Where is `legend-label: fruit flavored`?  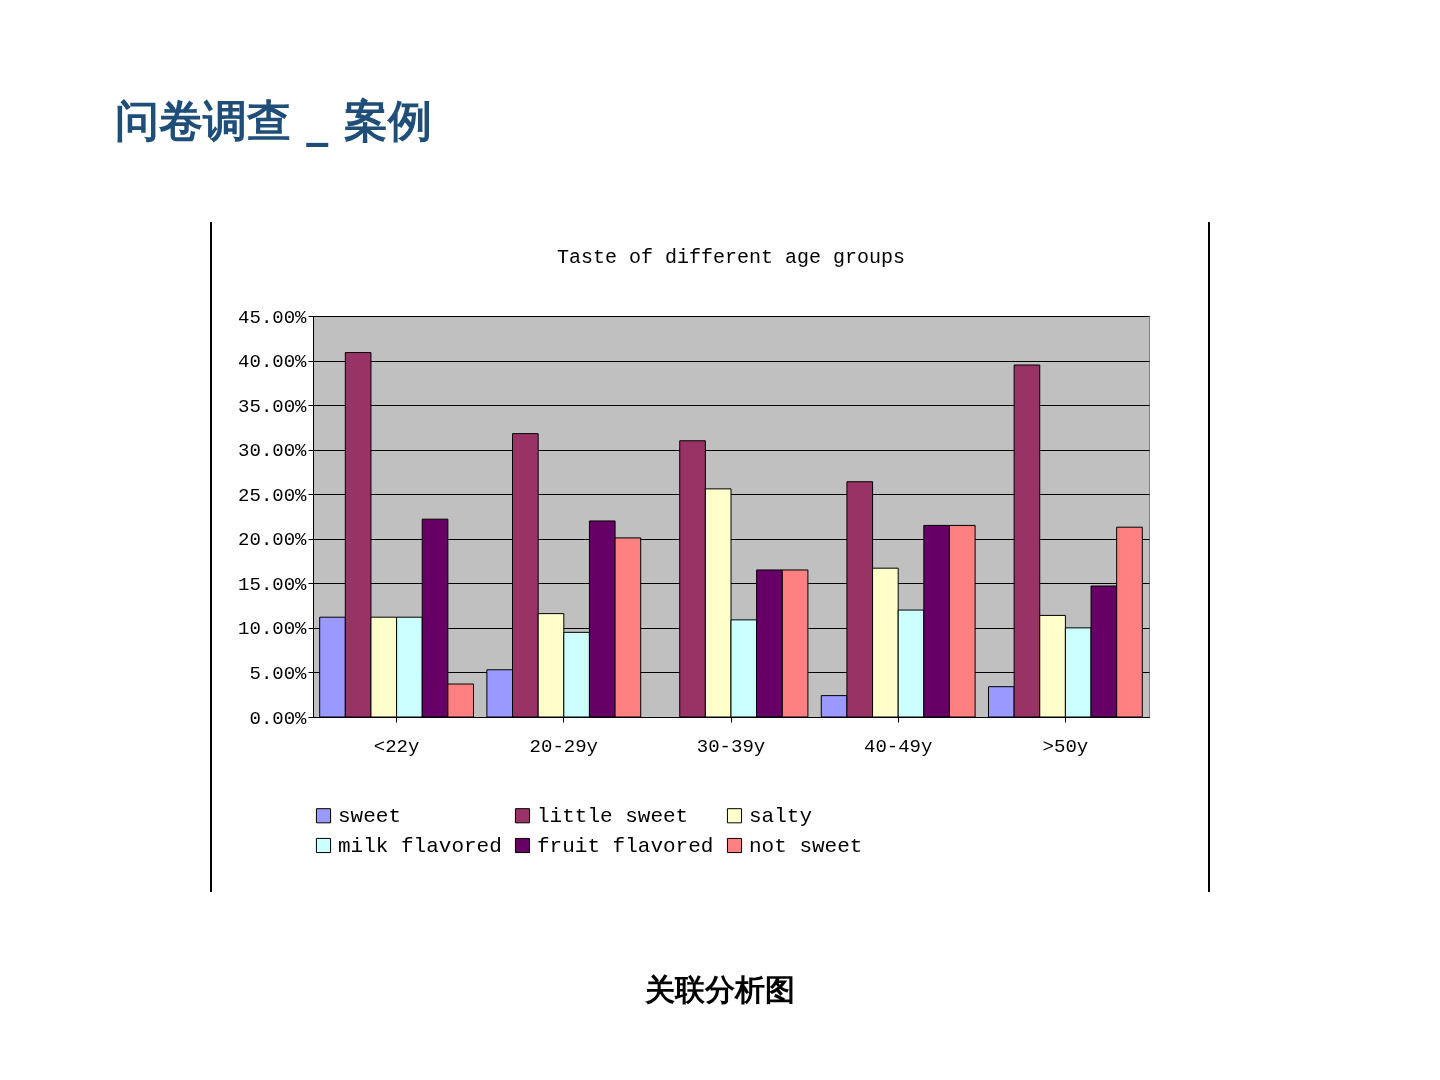 legend-label: fruit flavored is located at coordinates (625, 846).